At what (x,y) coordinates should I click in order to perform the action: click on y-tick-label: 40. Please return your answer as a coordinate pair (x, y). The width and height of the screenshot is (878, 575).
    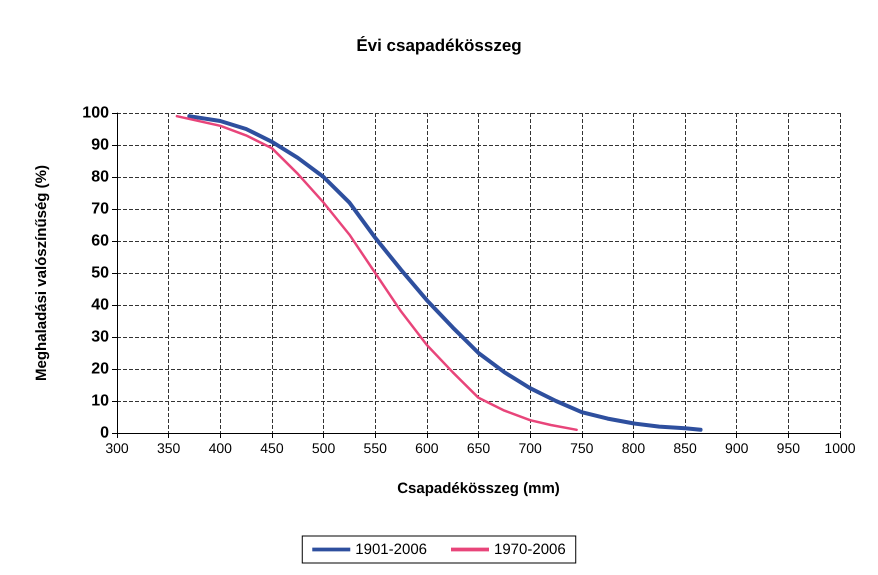
    Looking at the image, I should click on (100, 305).